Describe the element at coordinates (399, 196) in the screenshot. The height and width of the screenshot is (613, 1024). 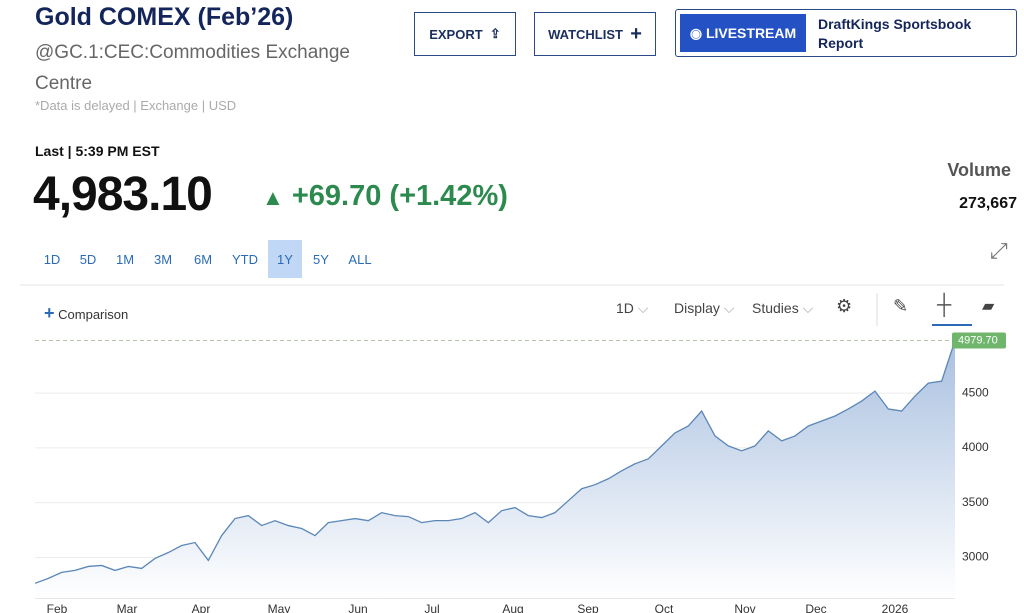
I see `change-value: +69.70 (+1.42%)` at that location.